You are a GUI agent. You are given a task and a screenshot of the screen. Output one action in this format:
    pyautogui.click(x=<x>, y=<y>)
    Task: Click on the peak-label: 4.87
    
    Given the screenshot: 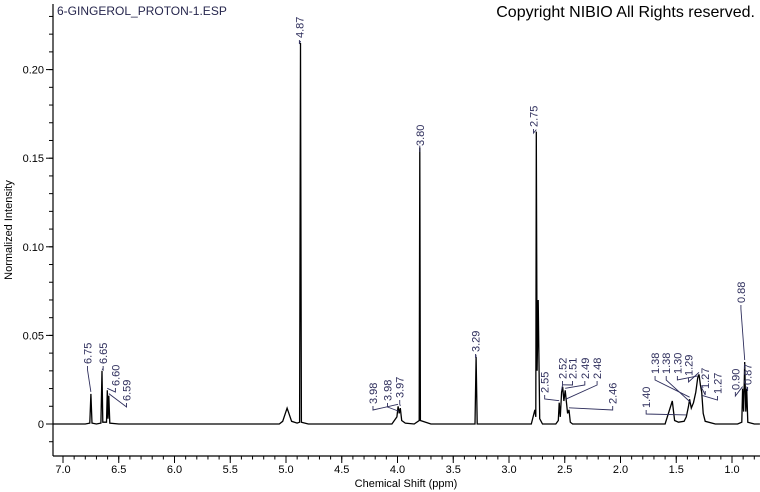 What is the action you would take?
    pyautogui.click(x=300, y=27)
    